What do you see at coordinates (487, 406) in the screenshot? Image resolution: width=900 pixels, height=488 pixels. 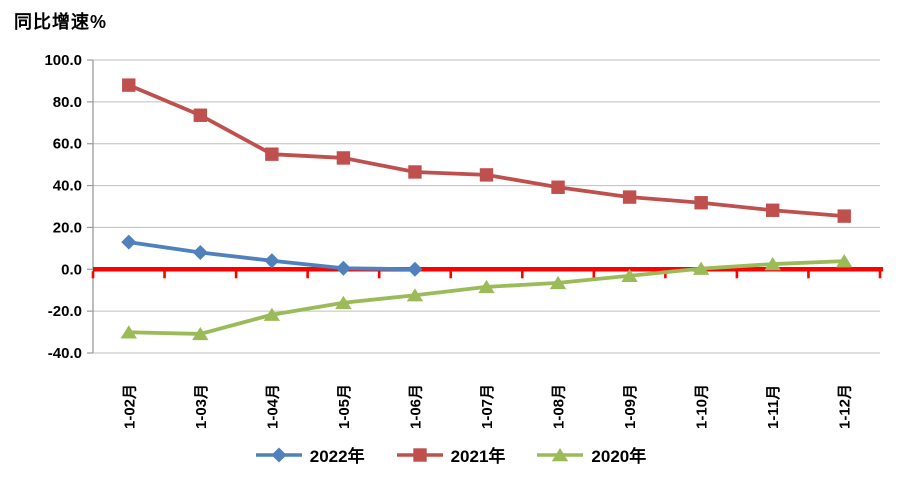 I see `x-axis-label: 1-07月` at bounding box center [487, 406].